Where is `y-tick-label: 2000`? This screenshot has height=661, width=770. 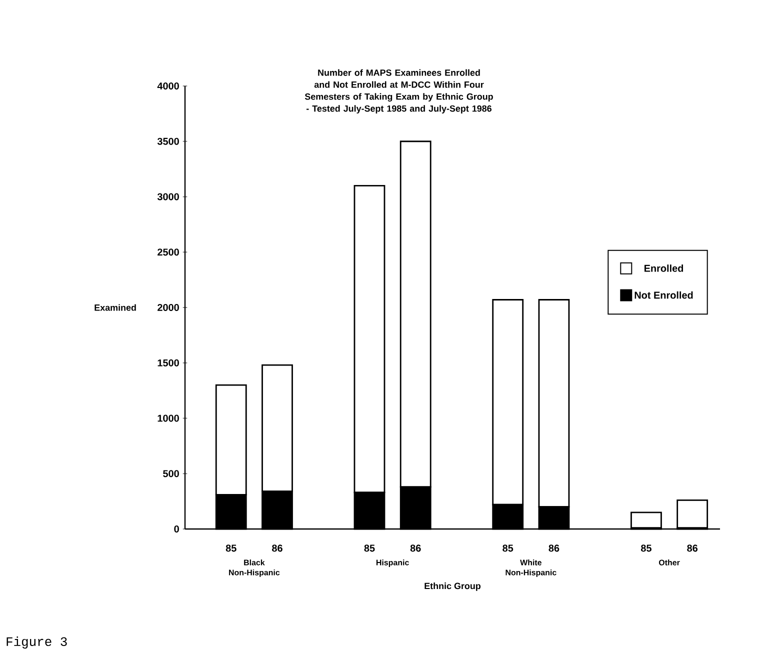 y-tick-label: 2000 is located at coordinates (168, 308).